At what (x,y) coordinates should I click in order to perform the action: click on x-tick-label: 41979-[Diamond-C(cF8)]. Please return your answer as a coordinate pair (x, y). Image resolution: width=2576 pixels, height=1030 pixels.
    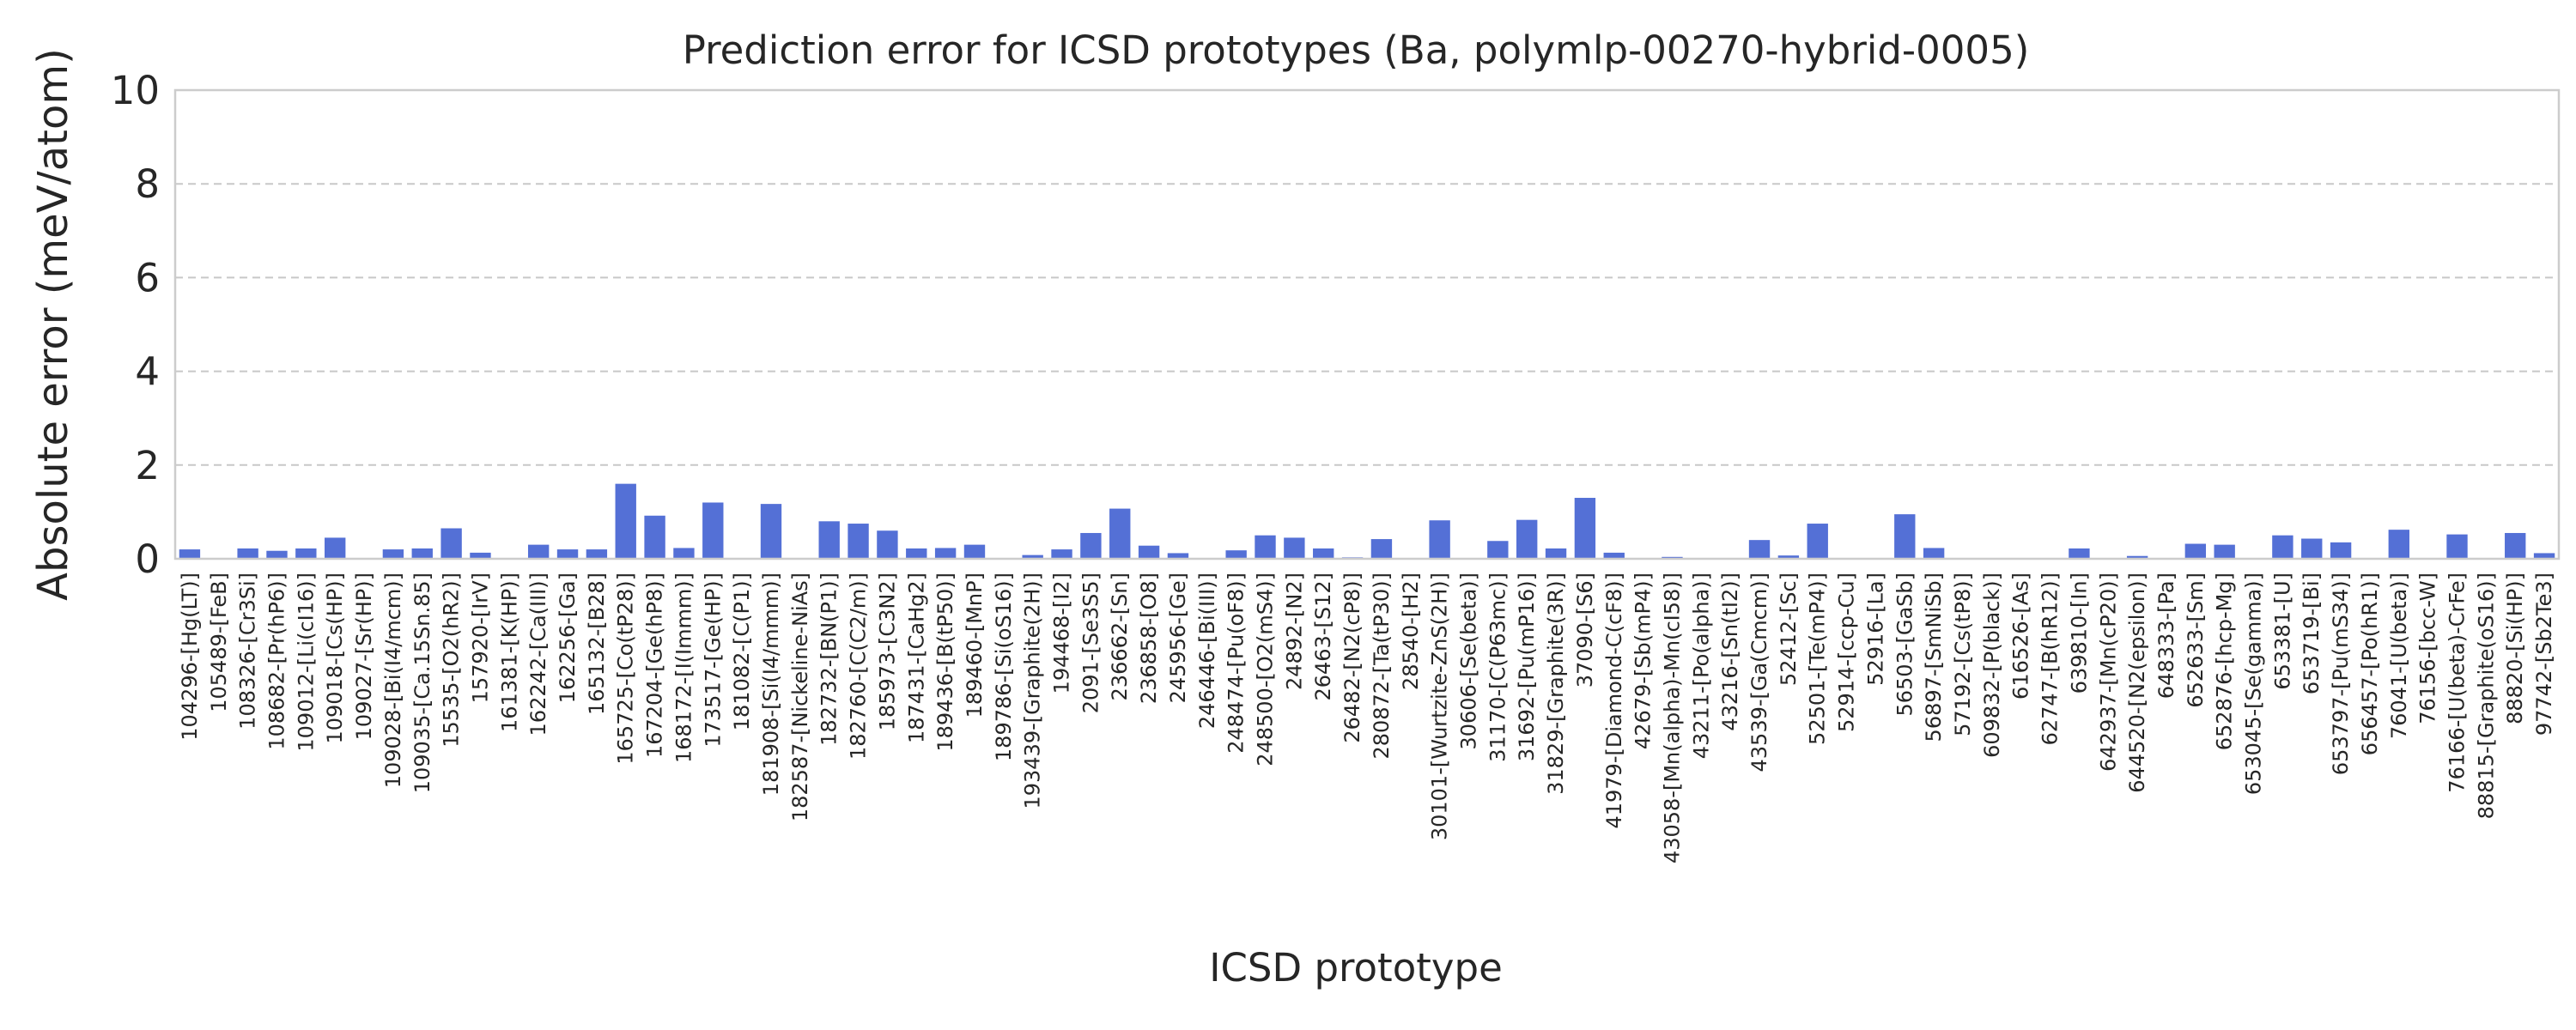
    Looking at the image, I should click on (1614, 701).